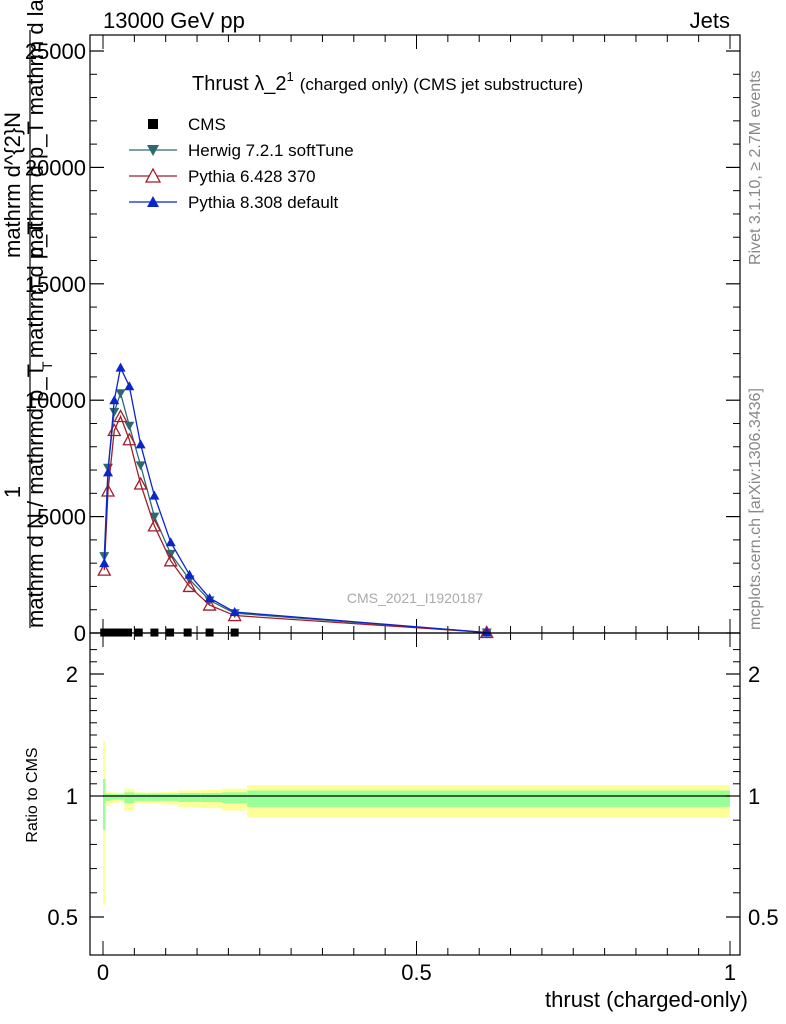  Describe the element at coordinates (754, 796) in the screenshot. I see `ratio-y-tick-label-right: 1` at that location.